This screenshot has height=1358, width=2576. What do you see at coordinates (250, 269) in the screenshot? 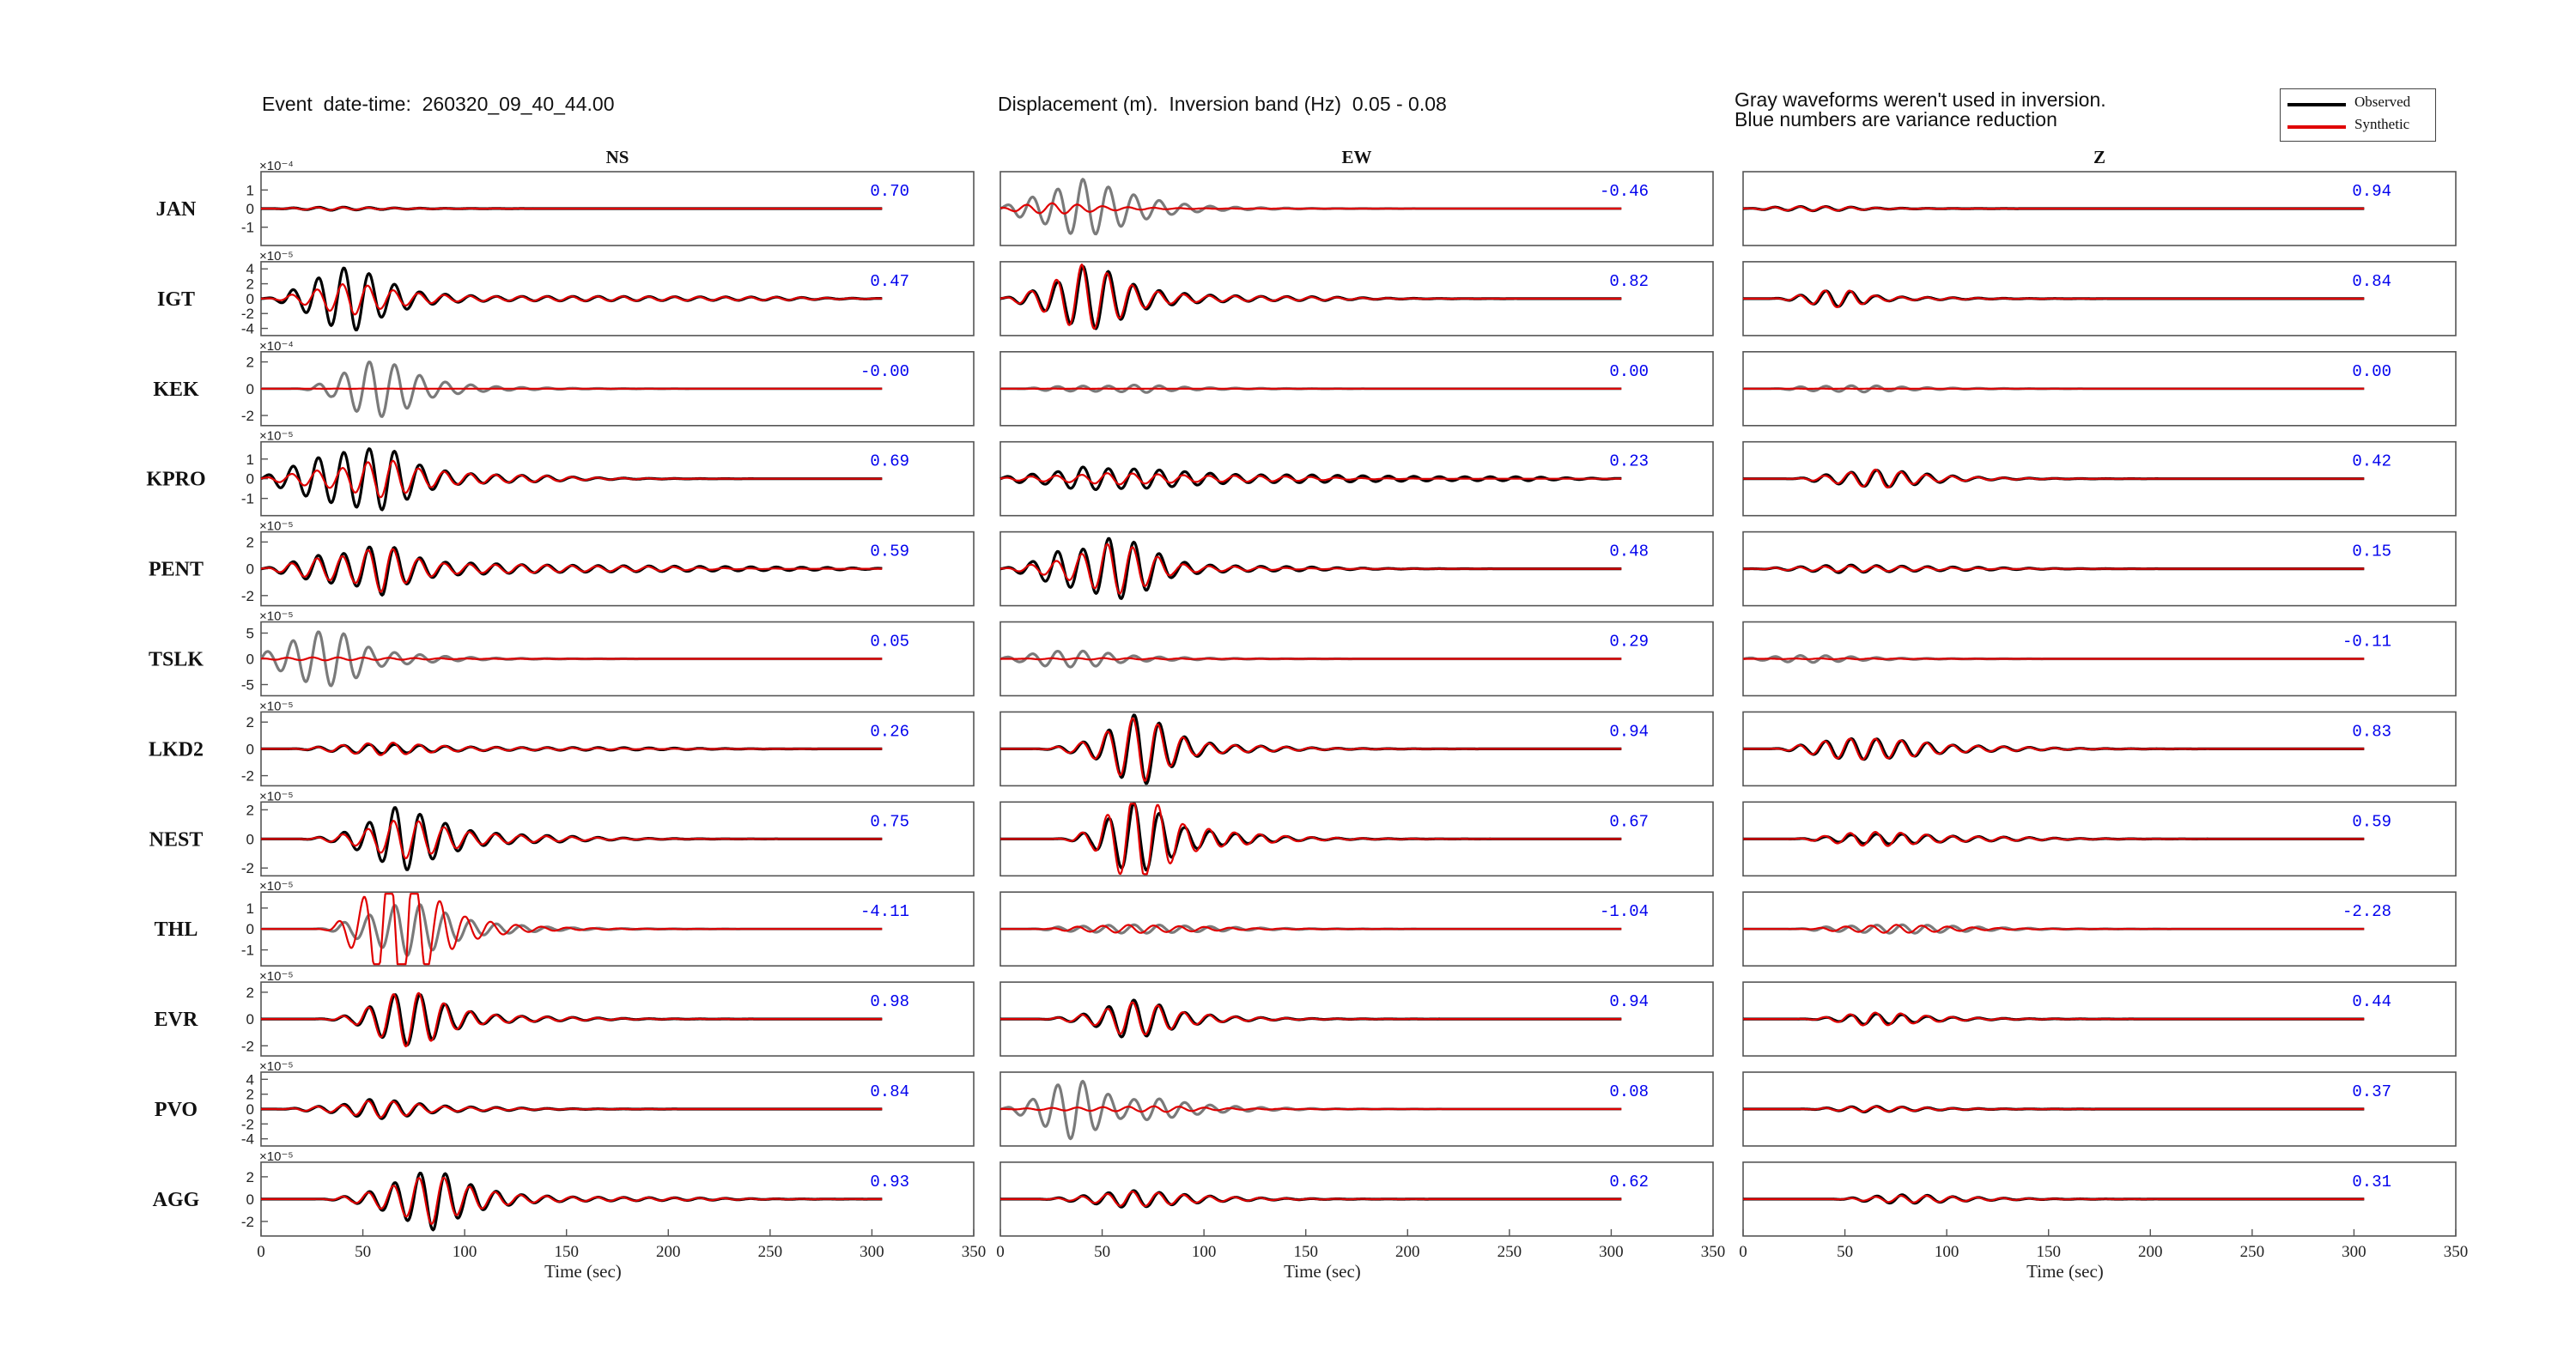
I see `y-tick-label: 4` at bounding box center [250, 269].